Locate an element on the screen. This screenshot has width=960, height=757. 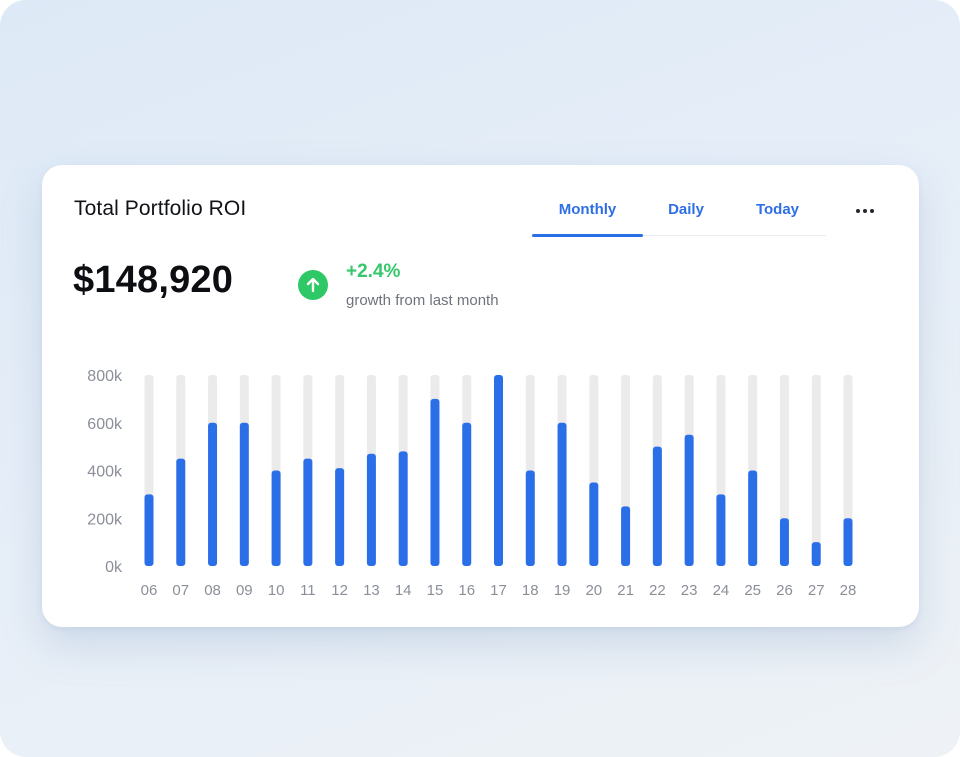
x-tick-label: 07 is located at coordinates (180, 590).